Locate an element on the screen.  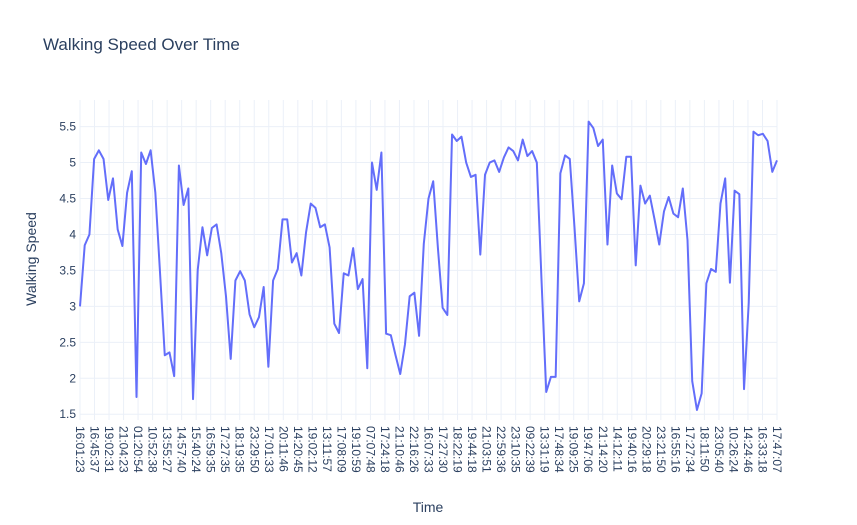
x-tick-label: 23:21:50 is located at coordinates (661, 449).